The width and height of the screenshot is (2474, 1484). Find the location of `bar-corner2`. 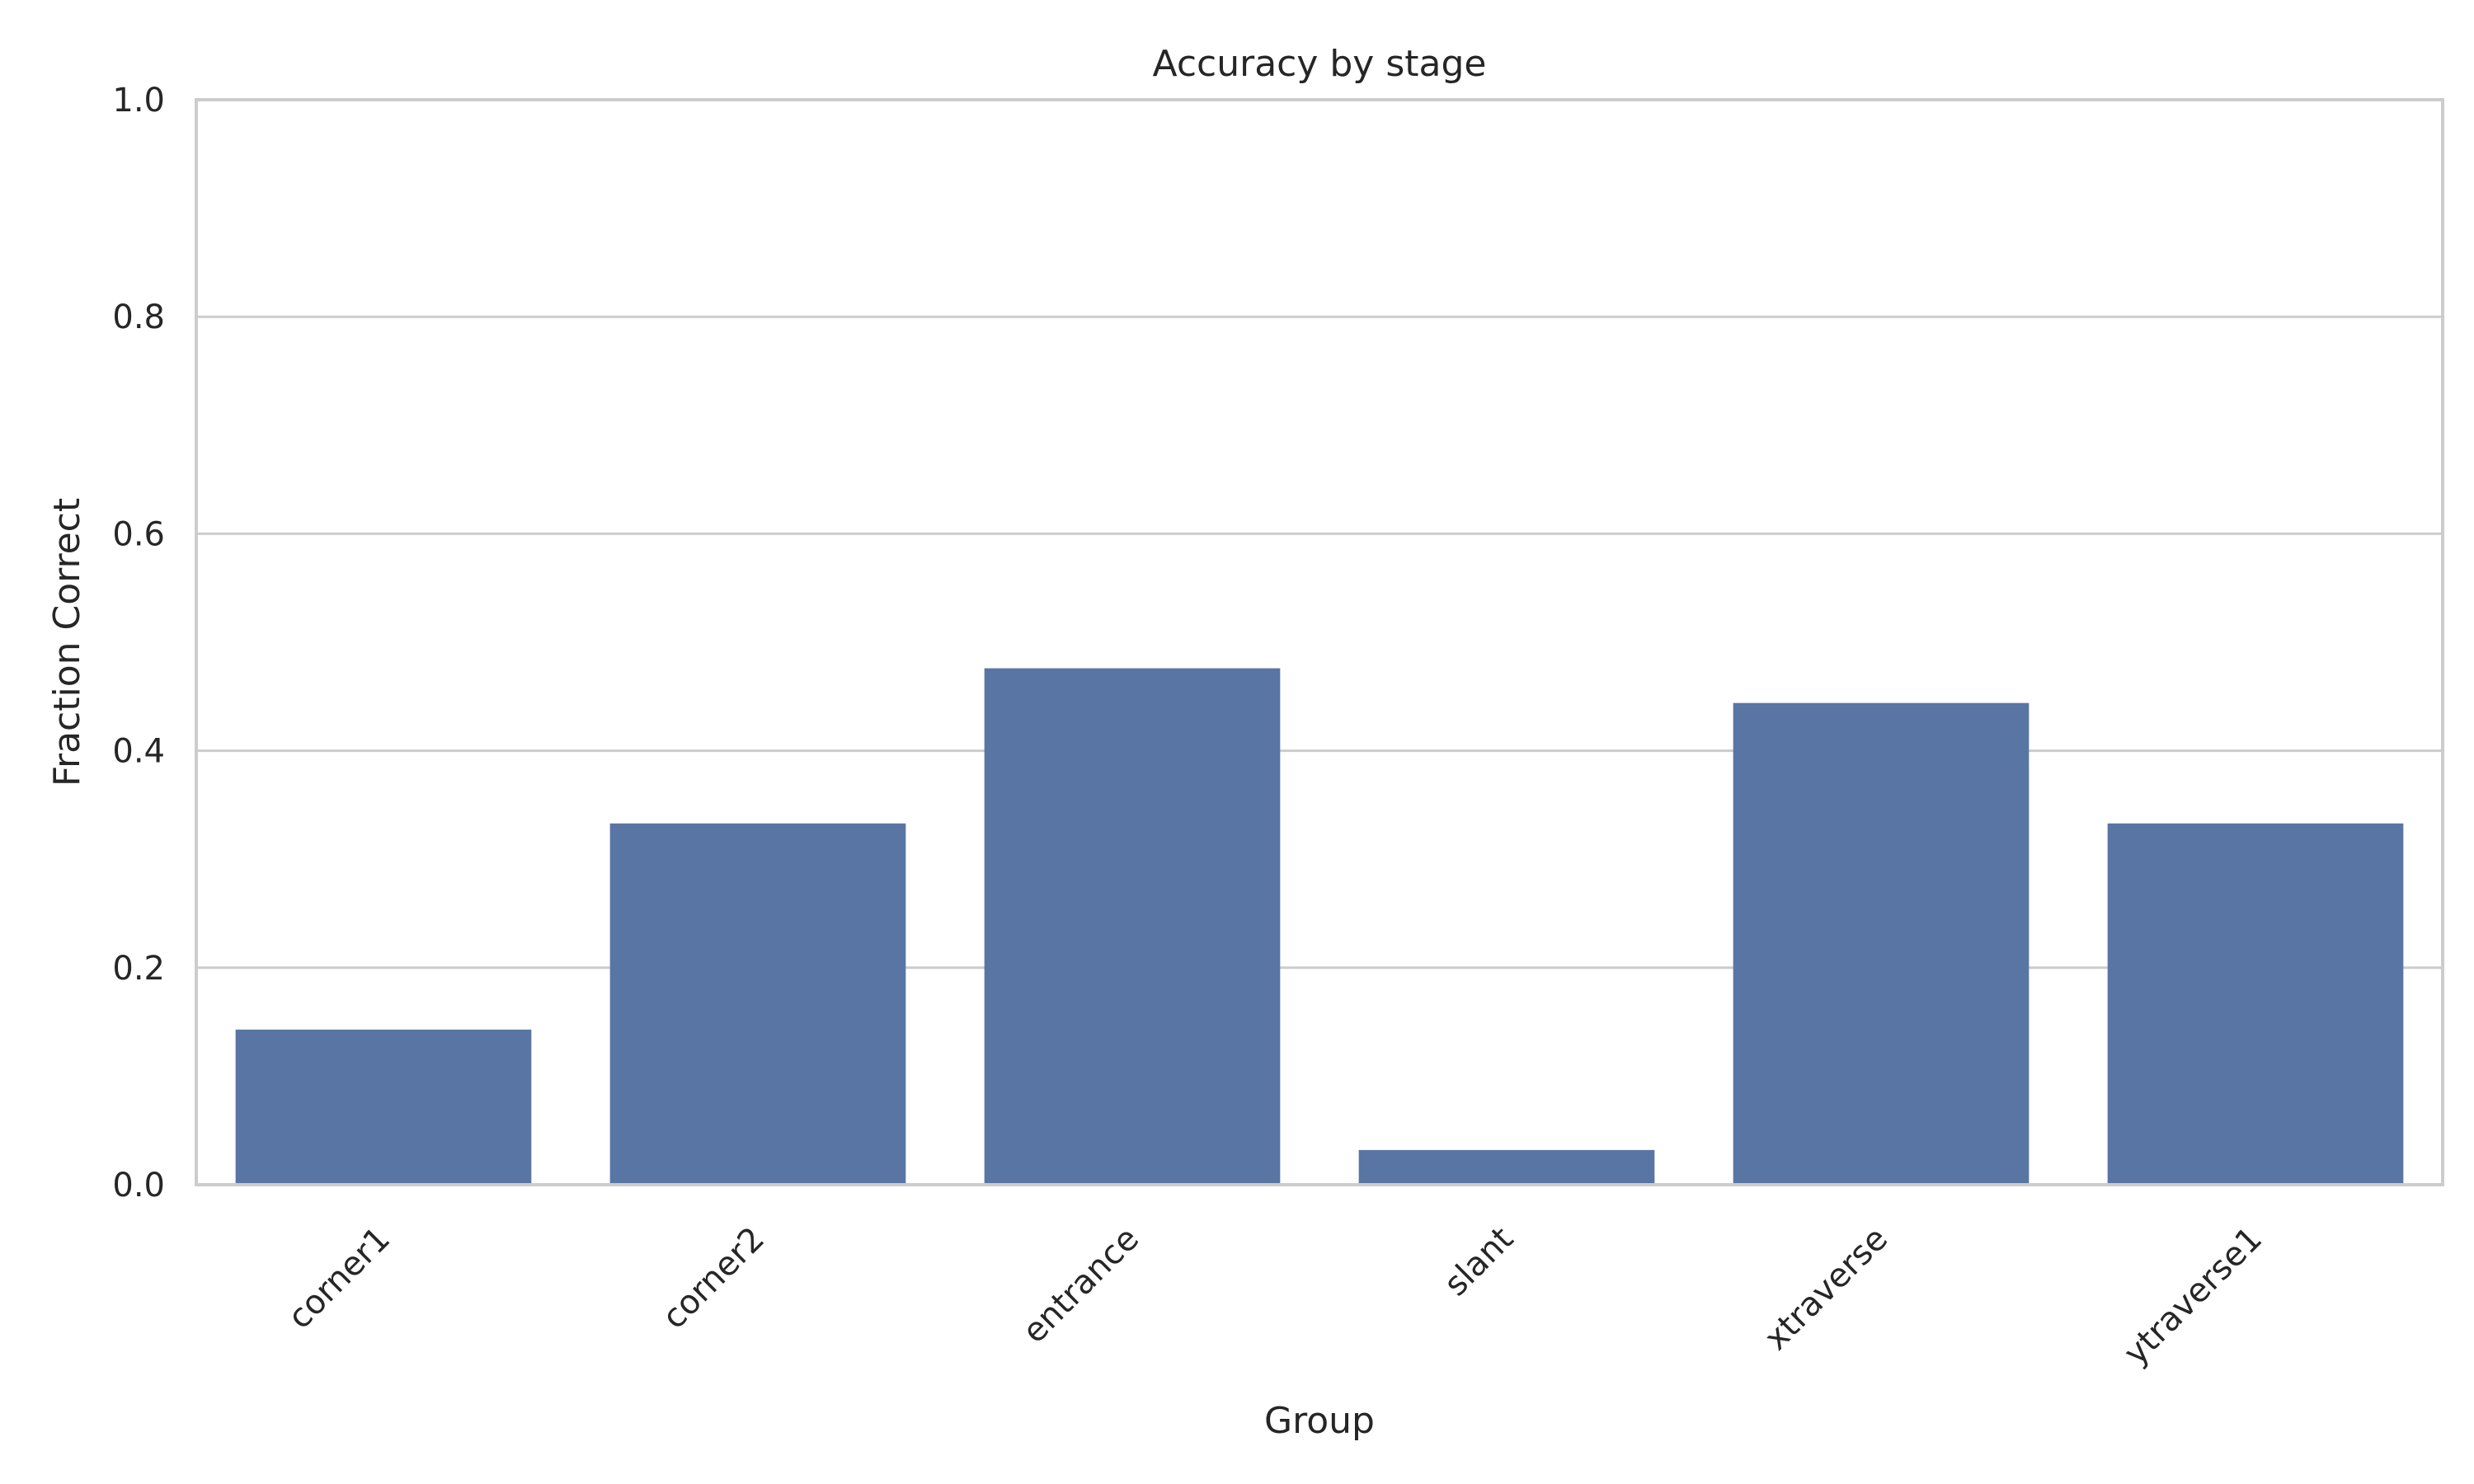

bar-corner2 is located at coordinates (757, 1004).